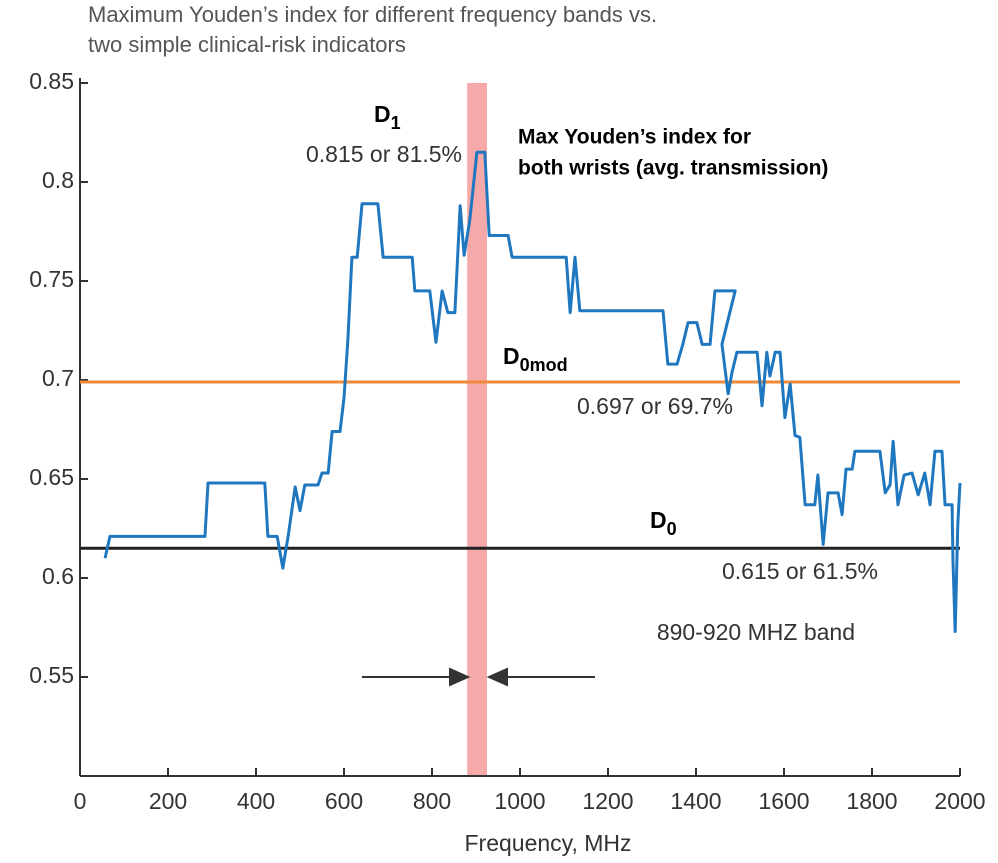  I want to click on annotation: D0mod, so click(535, 359).